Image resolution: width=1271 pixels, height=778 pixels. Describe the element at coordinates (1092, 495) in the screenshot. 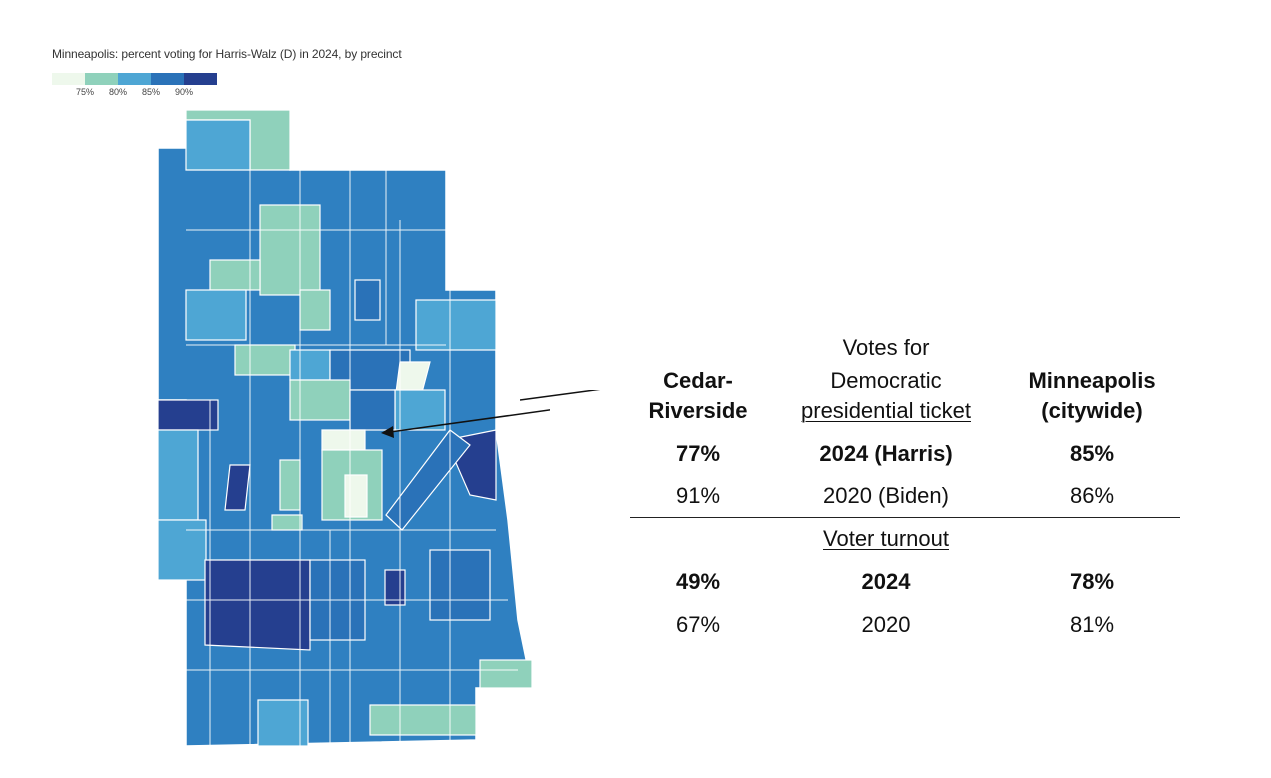

I see `row-2020-citywide: 86%` at that location.